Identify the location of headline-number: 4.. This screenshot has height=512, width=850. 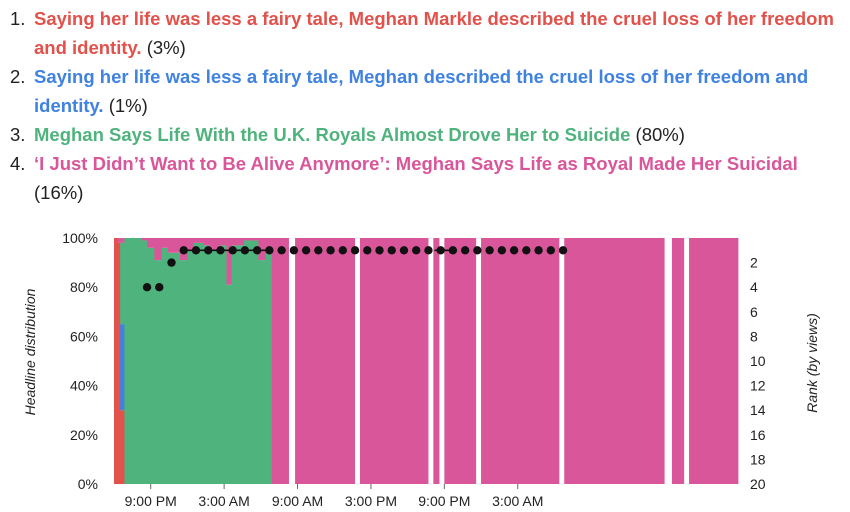
(18, 163).